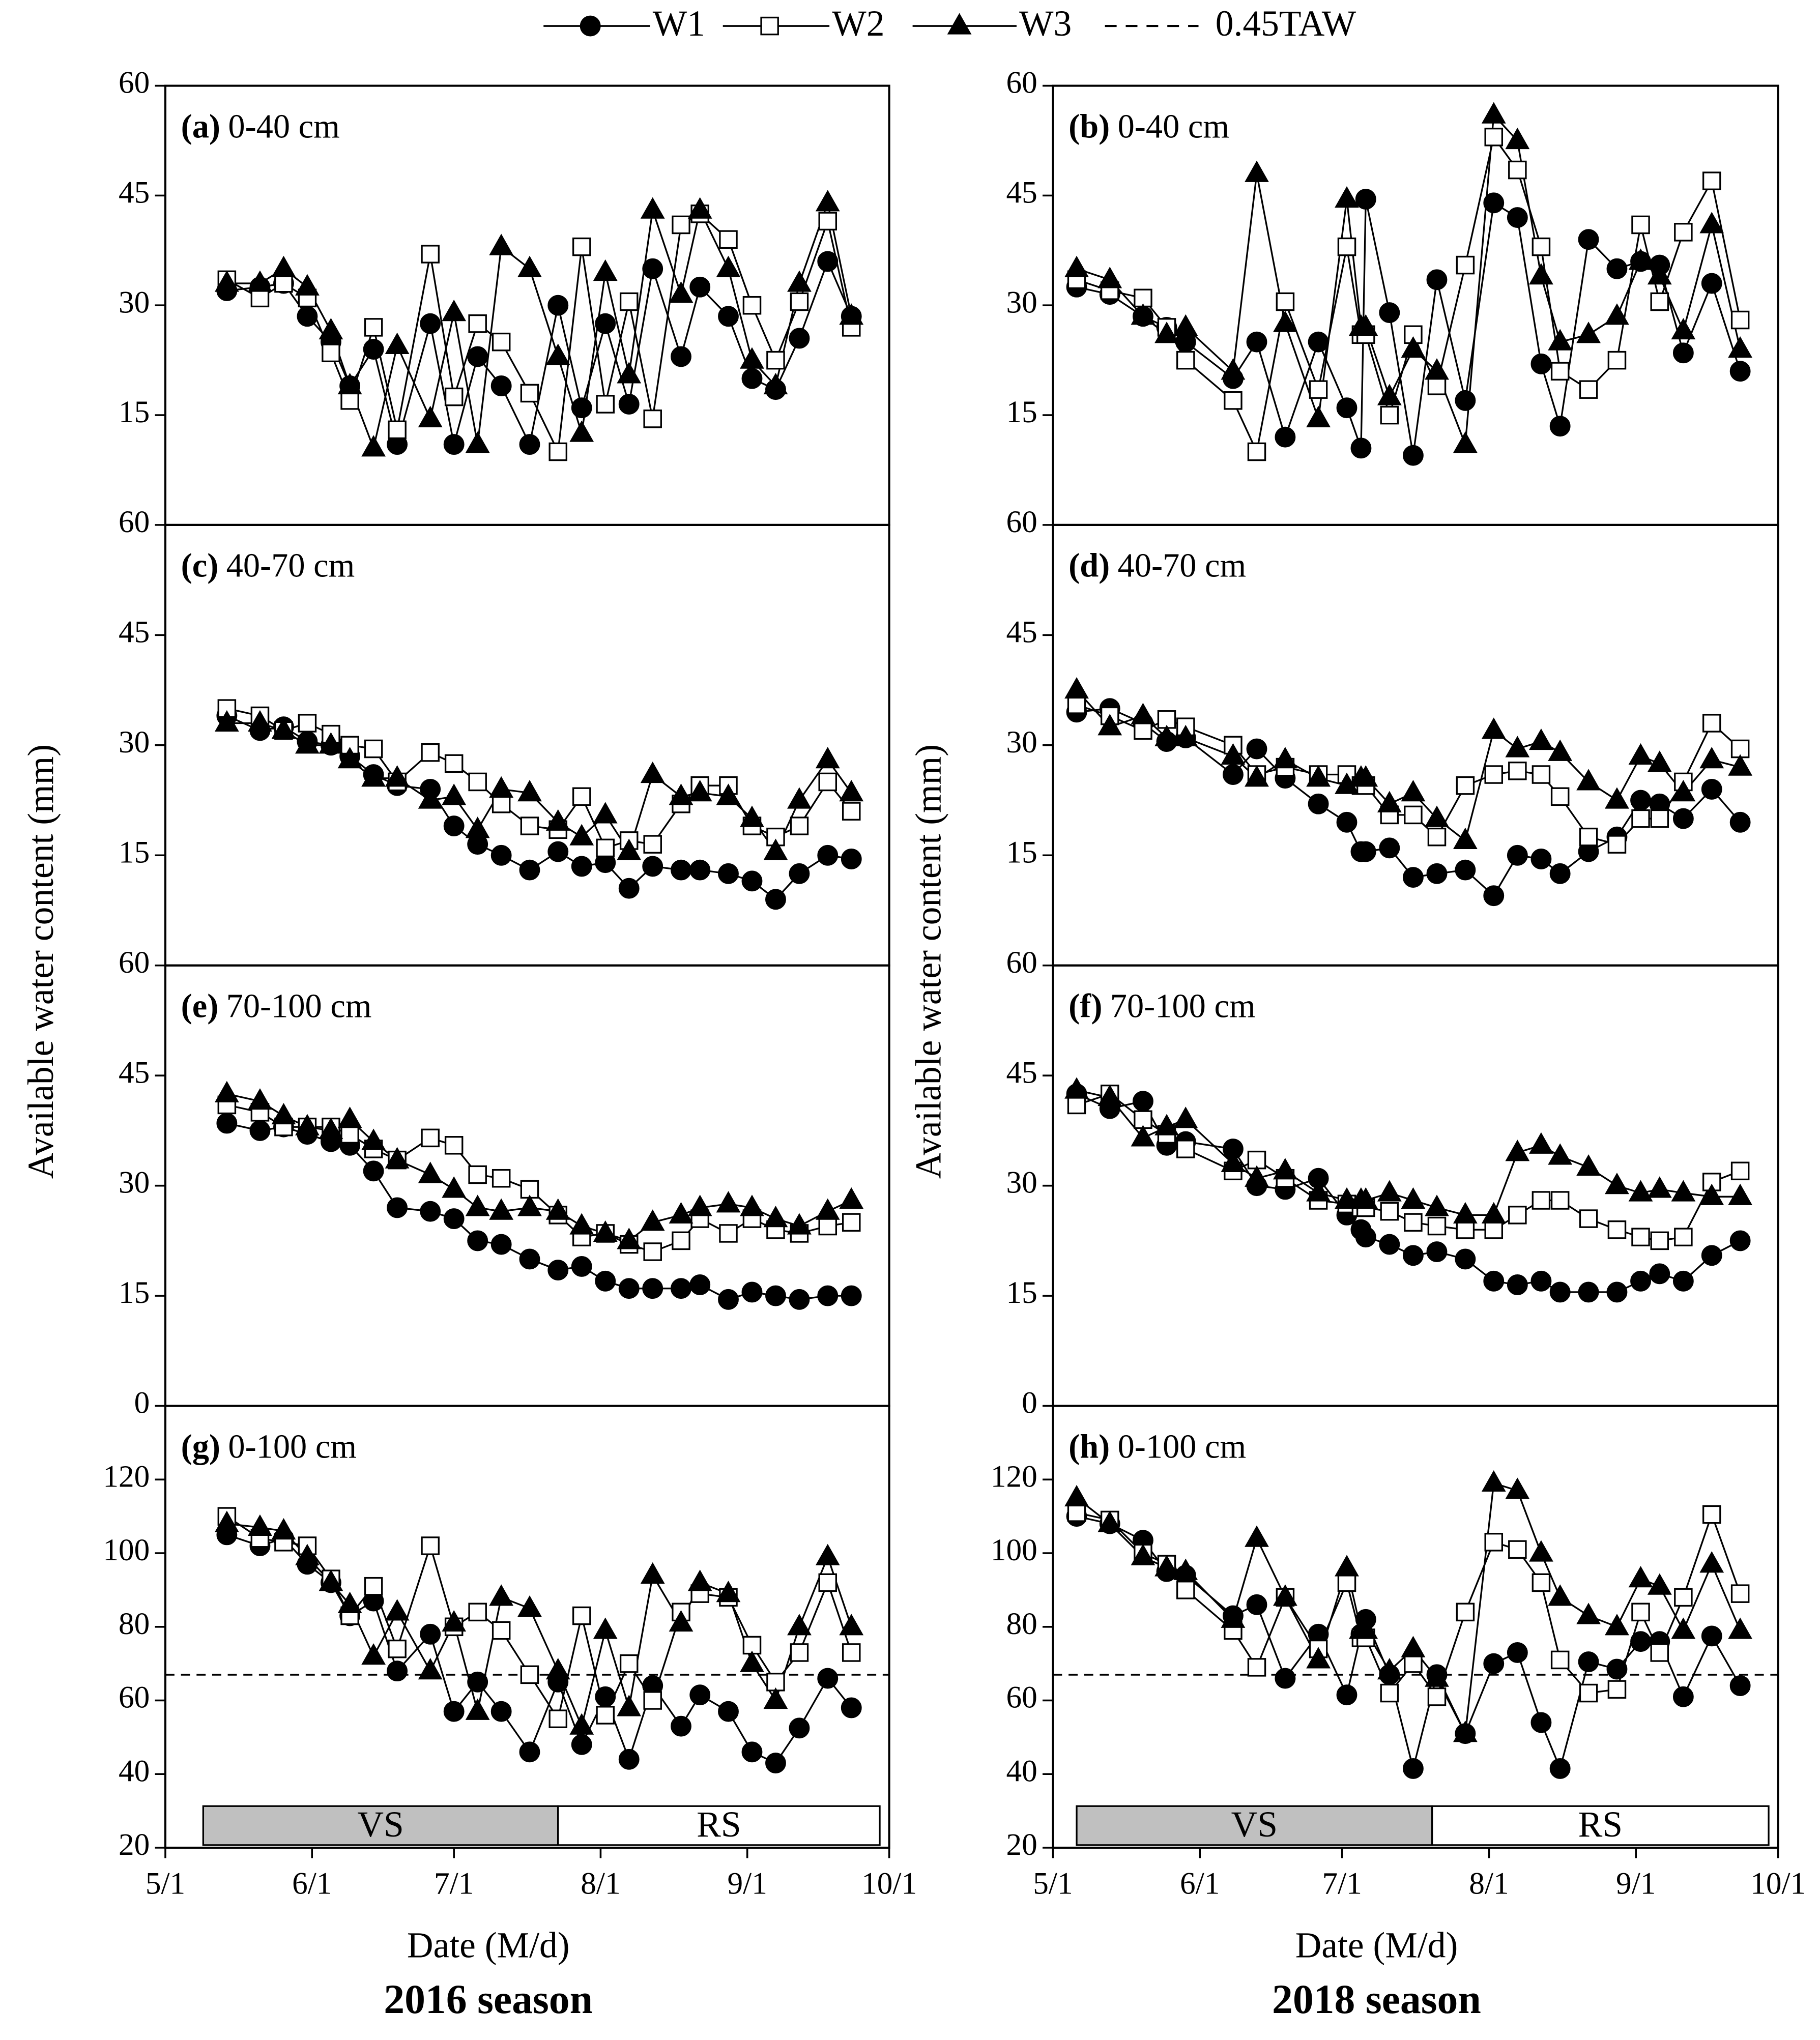 The width and height of the screenshot is (1820, 2040). I want to click on panel-label: (a) 0-40 cm, so click(260, 126).